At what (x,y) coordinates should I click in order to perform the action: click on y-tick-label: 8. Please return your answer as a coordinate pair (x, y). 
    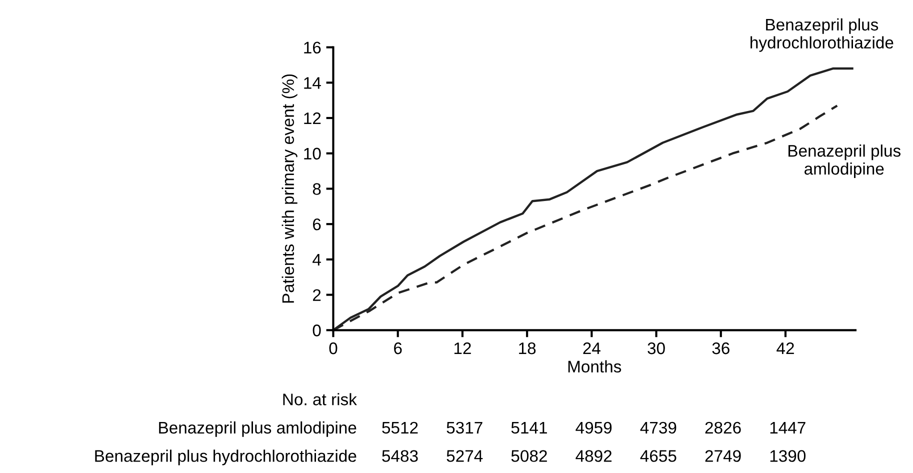
    Looking at the image, I should click on (316, 189).